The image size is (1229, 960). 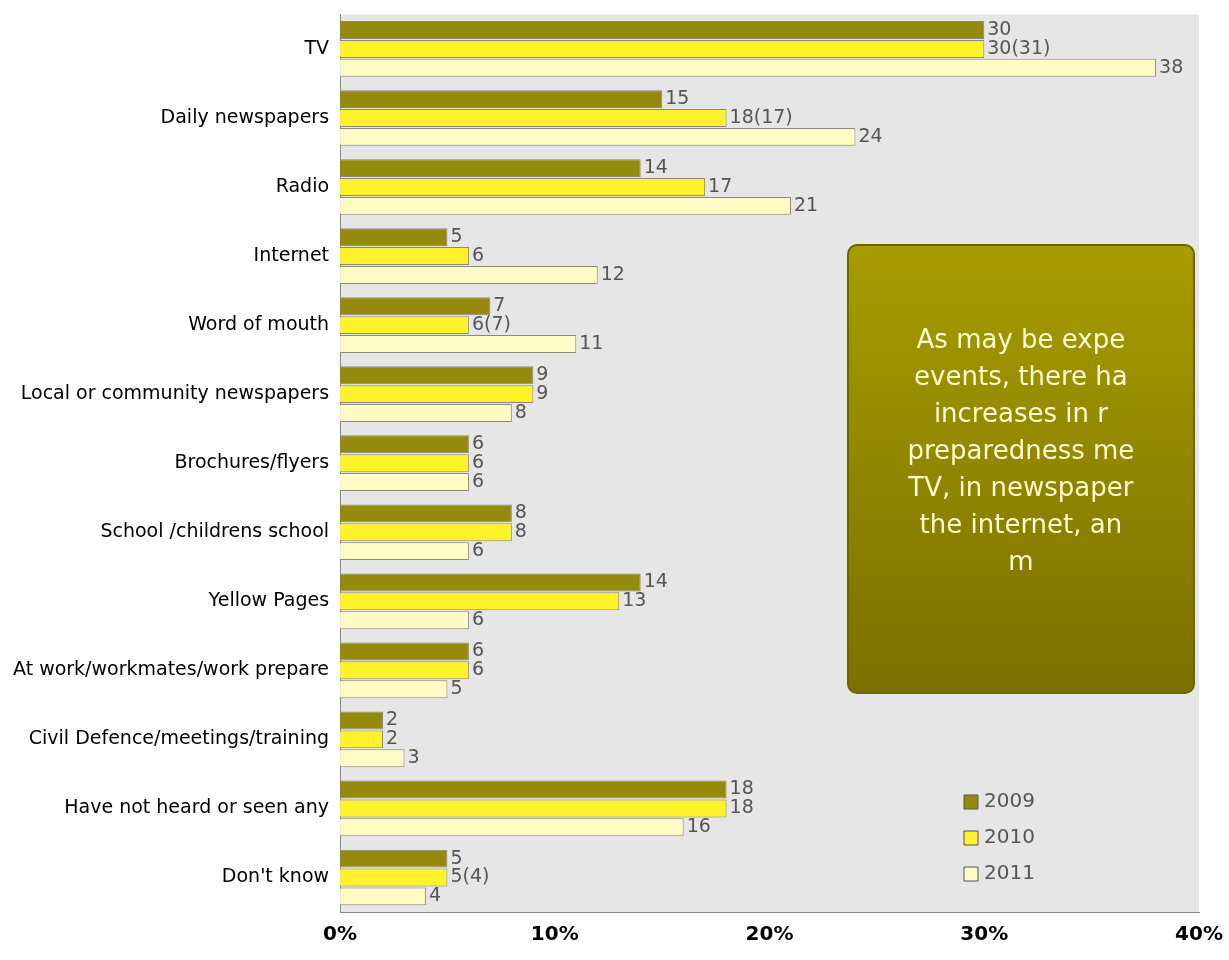 I want to click on y-tick-label: Word of mouth, so click(x=259, y=323).